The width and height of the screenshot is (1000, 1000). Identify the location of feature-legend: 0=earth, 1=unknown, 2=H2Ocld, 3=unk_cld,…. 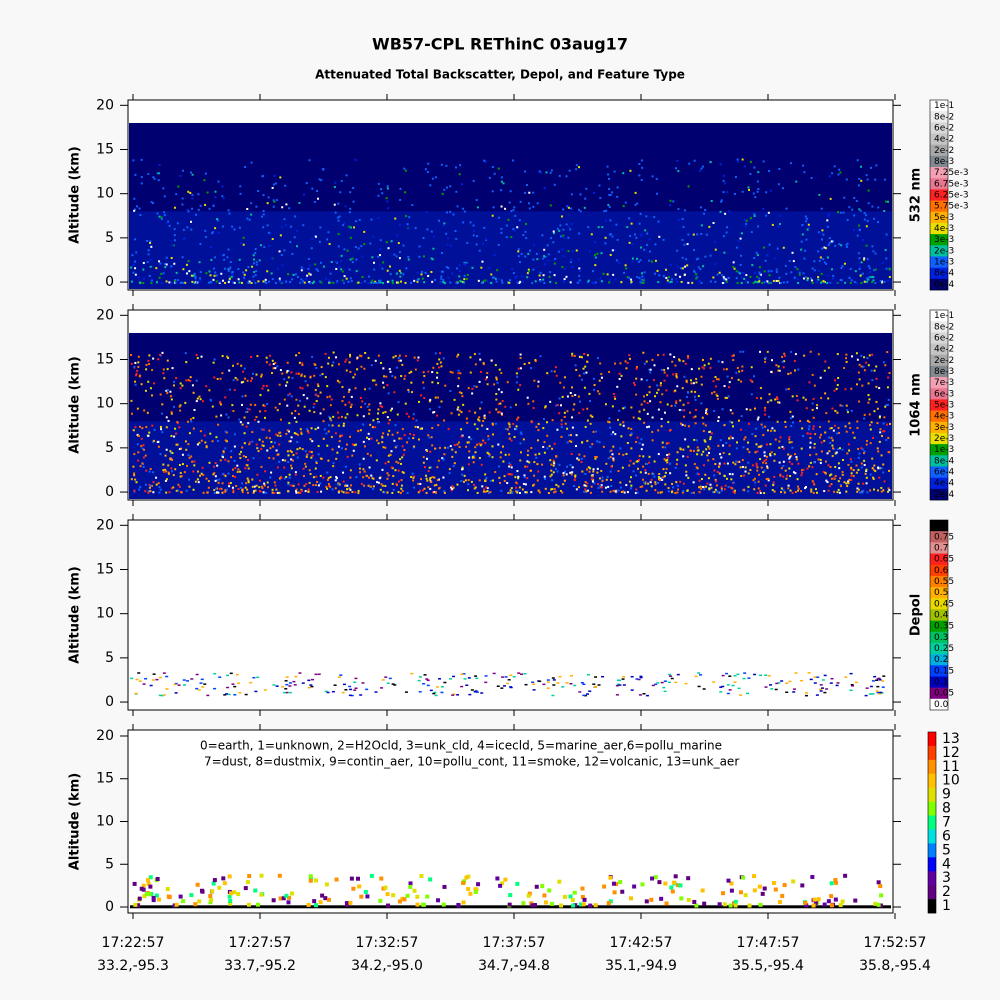
(461, 746).